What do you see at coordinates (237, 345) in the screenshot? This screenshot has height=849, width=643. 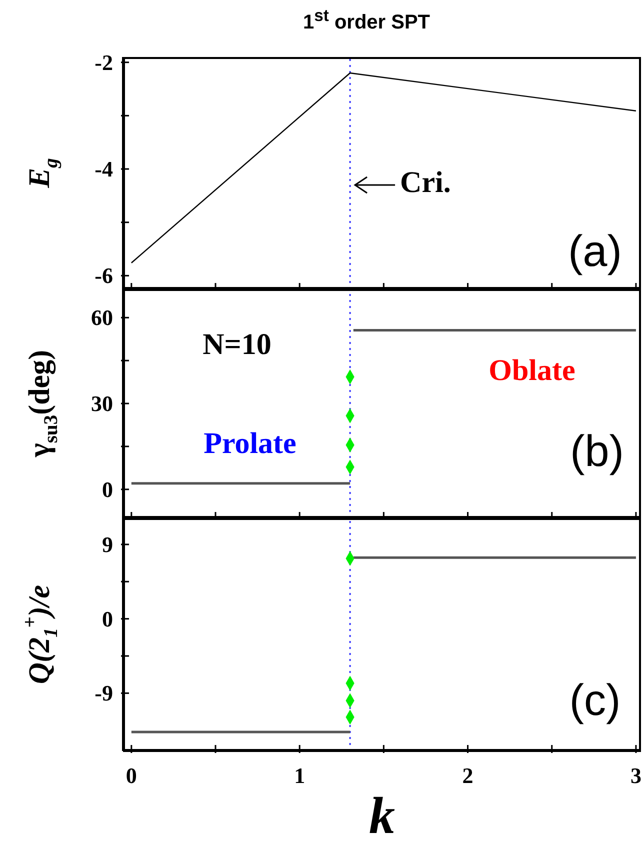 I see `annotation: N=10` at bounding box center [237, 345].